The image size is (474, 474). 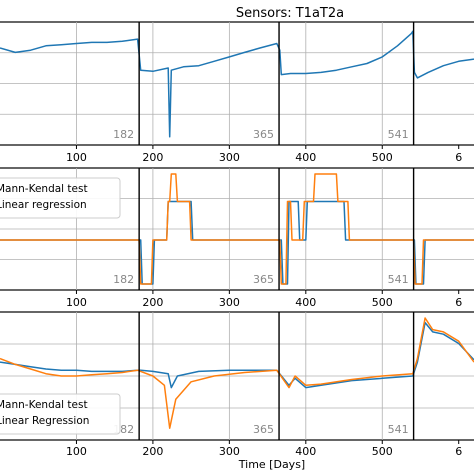 I want to click on legend-entry: Linear Regression, so click(x=44, y=421).